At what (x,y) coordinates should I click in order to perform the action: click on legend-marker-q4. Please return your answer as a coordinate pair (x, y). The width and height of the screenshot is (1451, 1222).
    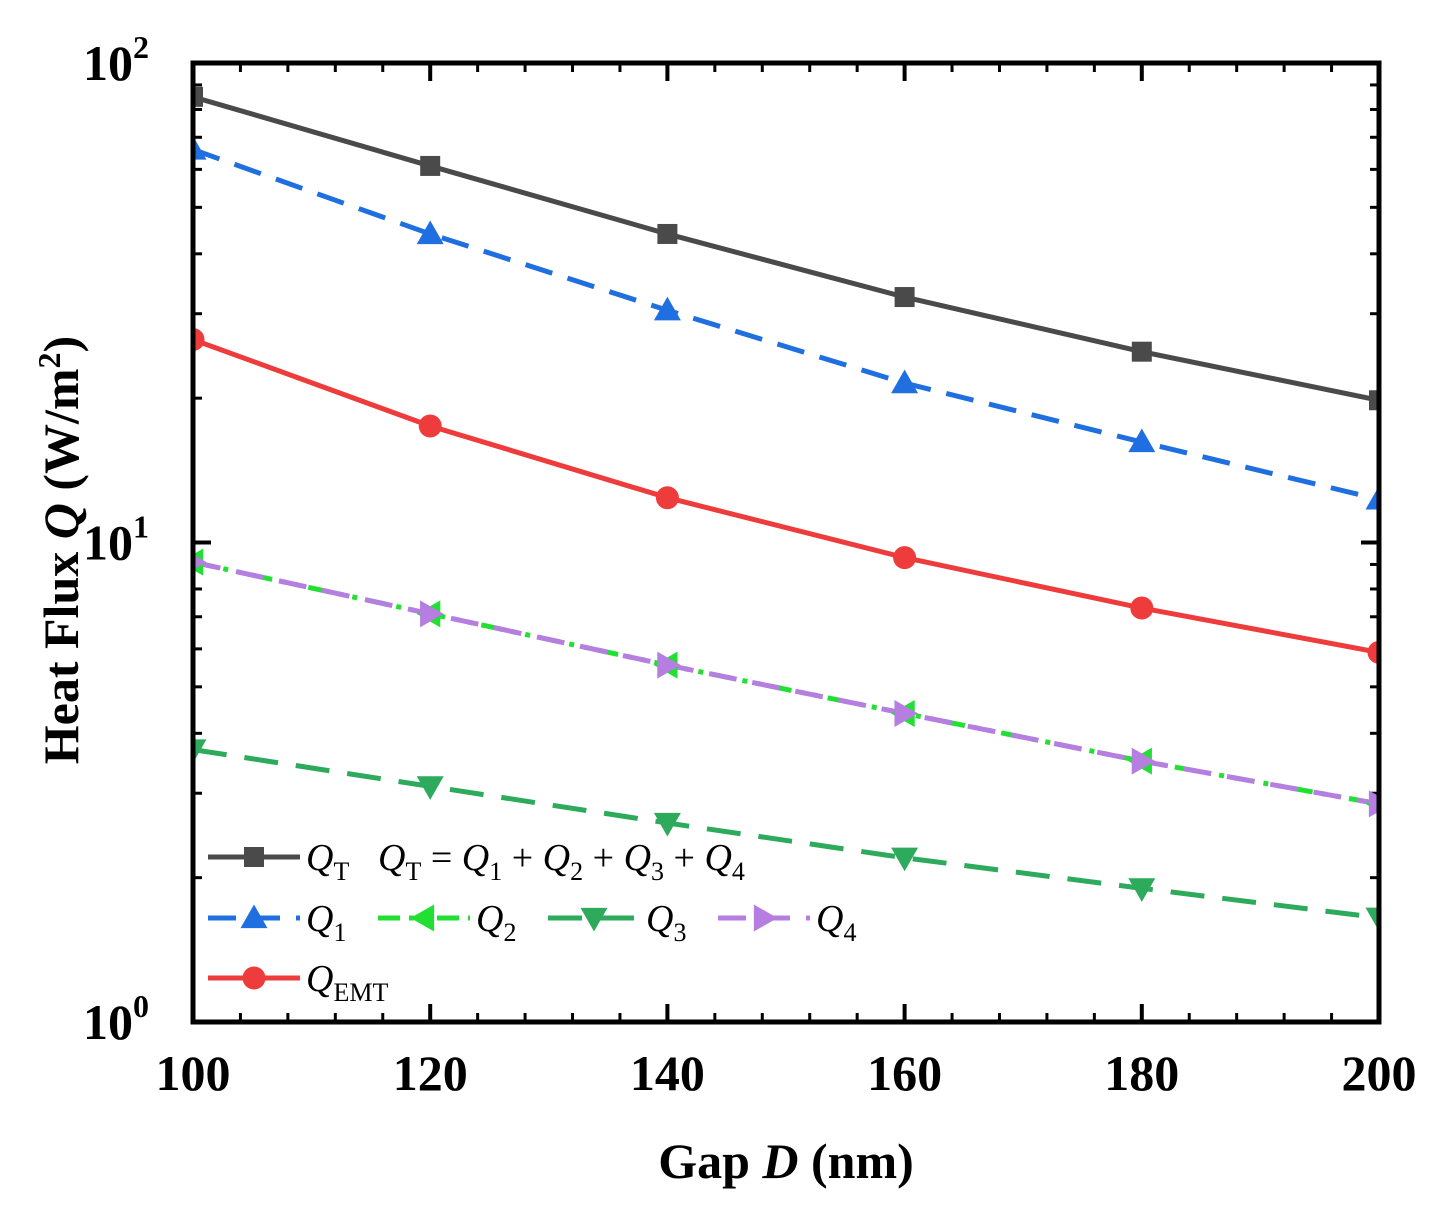
    Looking at the image, I should click on (765, 918).